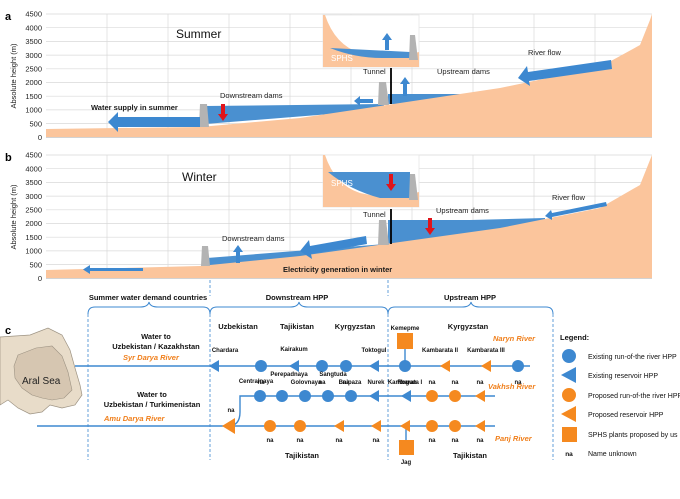 Image resolution: width=680 pixels, height=499 pixels. I want to click on legend-label: SPHS plants proposed by us, so click(633, 435).